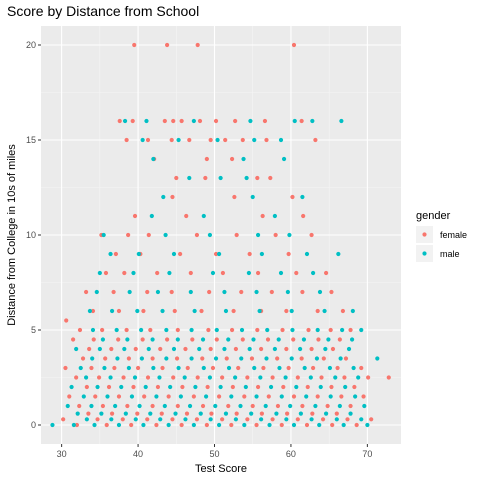 This screenshot has width=480, height=480. I want to click on legend: gender female male, so click(441, 236).